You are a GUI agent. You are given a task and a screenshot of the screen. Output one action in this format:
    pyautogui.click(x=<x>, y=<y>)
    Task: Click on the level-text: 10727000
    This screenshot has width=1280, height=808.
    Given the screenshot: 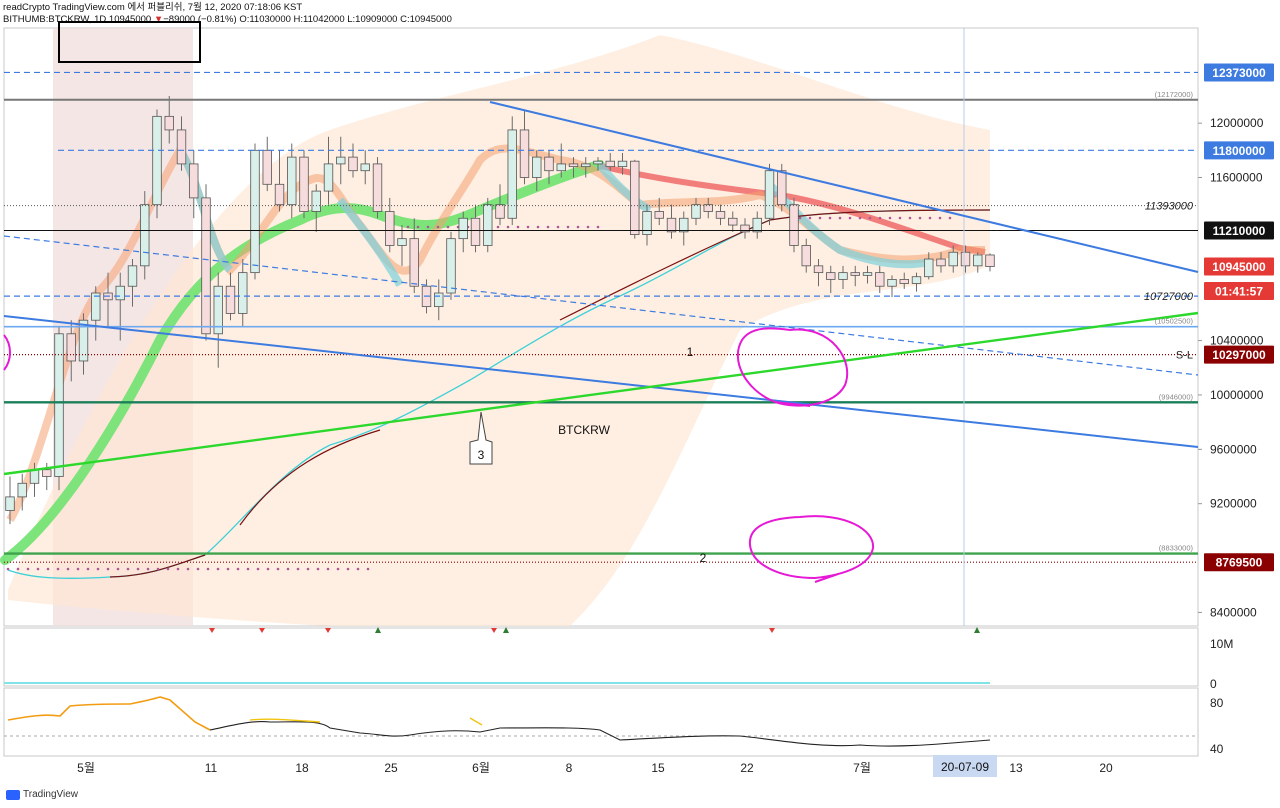 What is the action you would take?
    pyautogui.click(x=1169, y=297)
    